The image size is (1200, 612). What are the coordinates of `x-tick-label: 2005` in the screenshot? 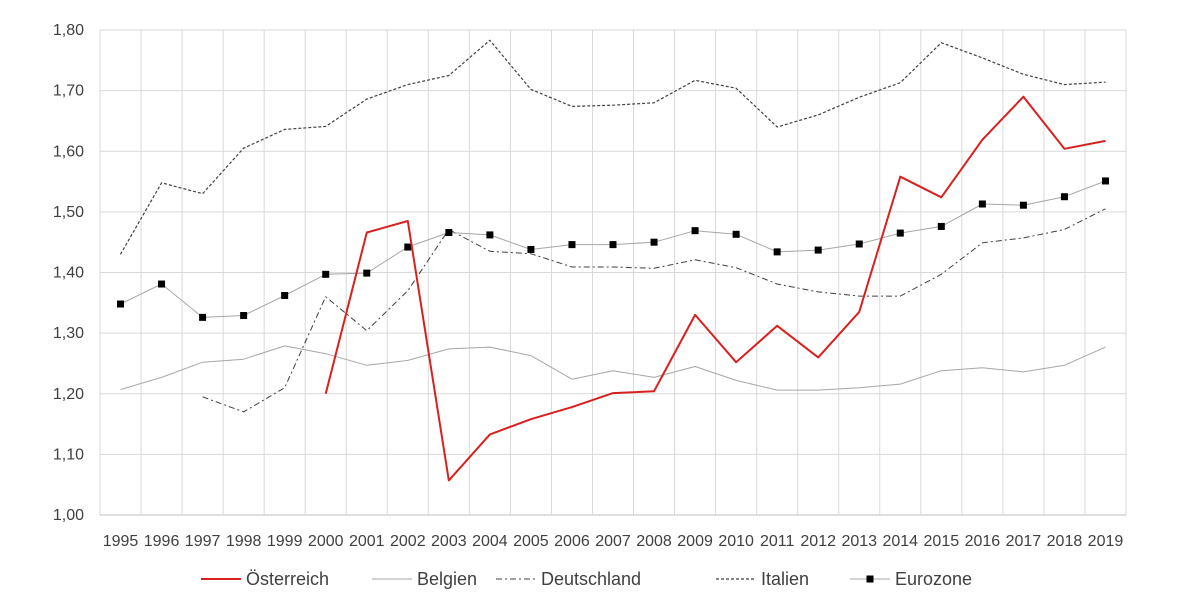 It's located at (531, 541).